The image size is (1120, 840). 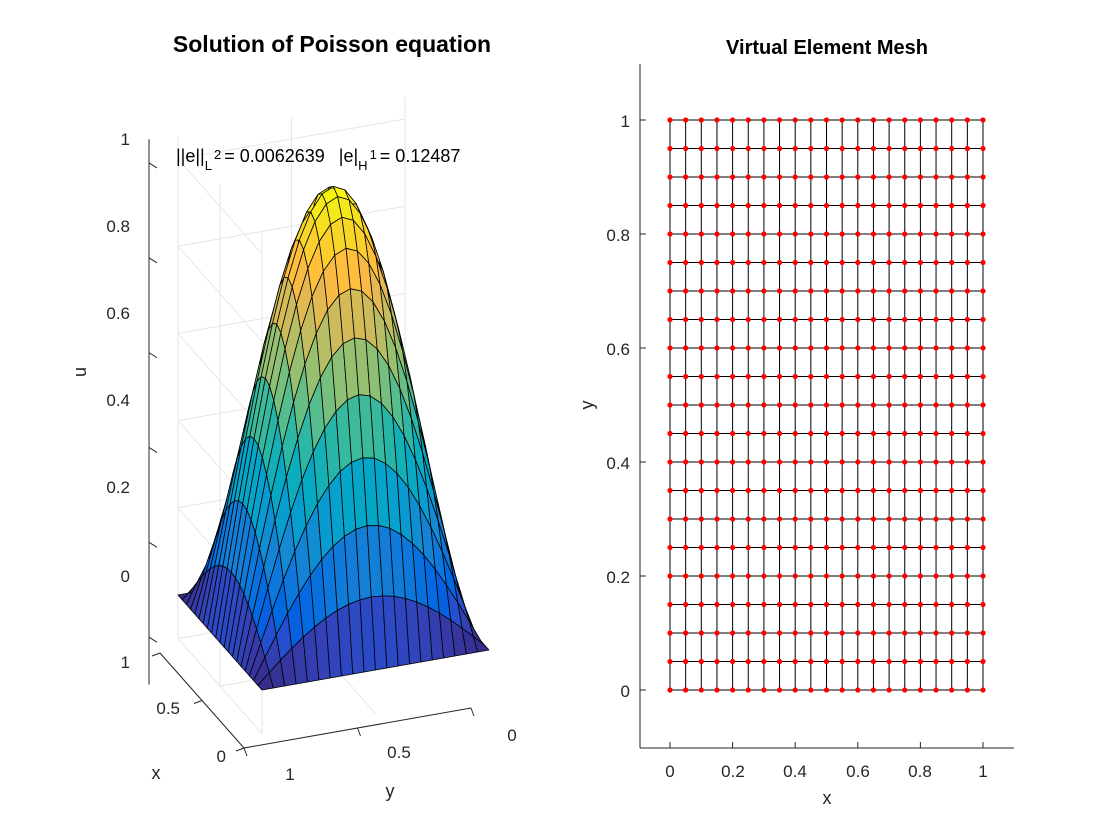 What do you see at coordinates (217, 154) in the screenshot?
I see `l2-superscript: 2` at bounding box center [217, 154].